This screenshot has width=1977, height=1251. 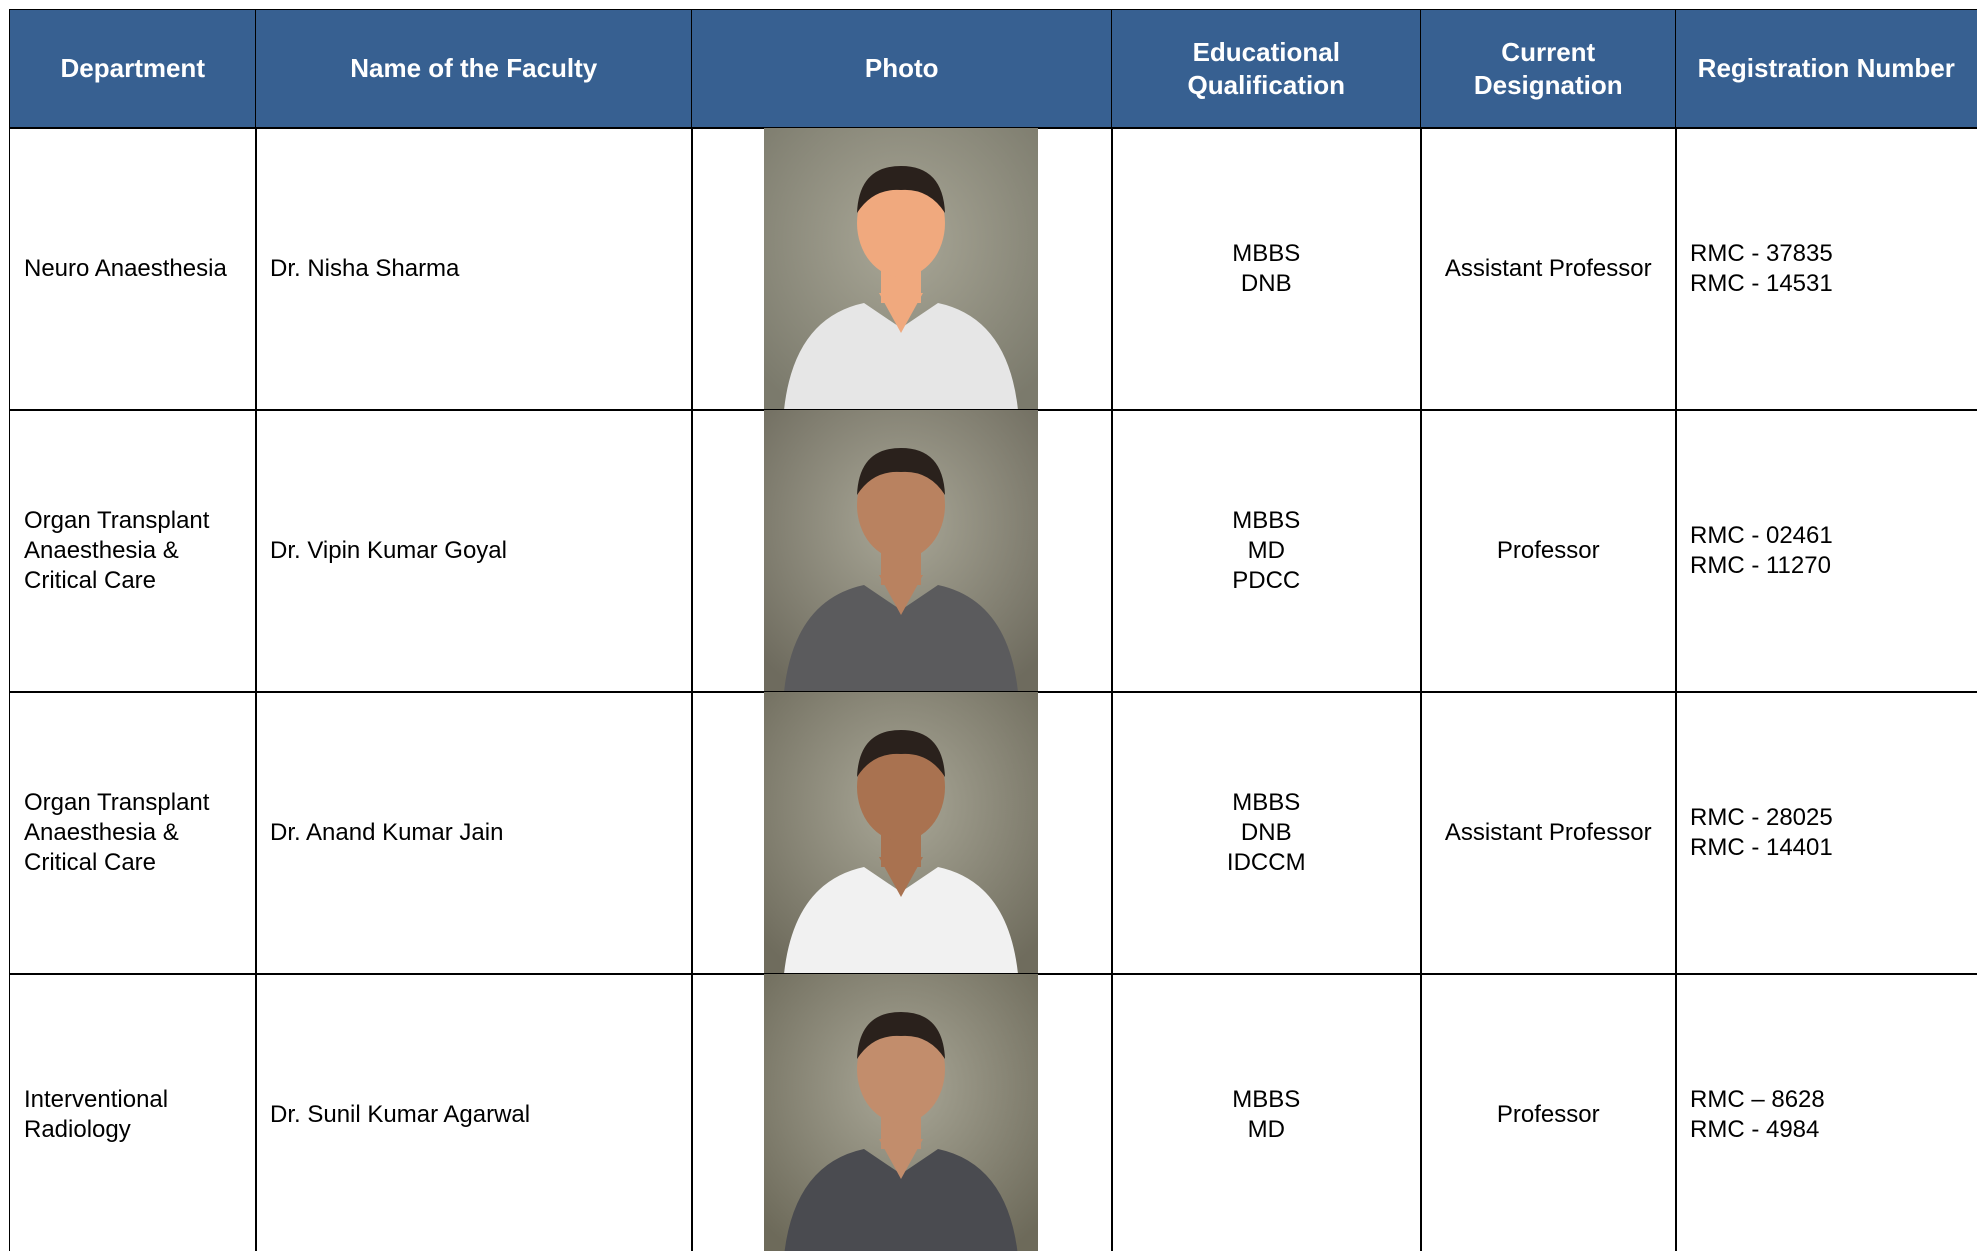 What do you see at coordinates (96, 1114) in the screenshot?
I see `department: Interventional Radiology` at bounding box center [96, 1114].